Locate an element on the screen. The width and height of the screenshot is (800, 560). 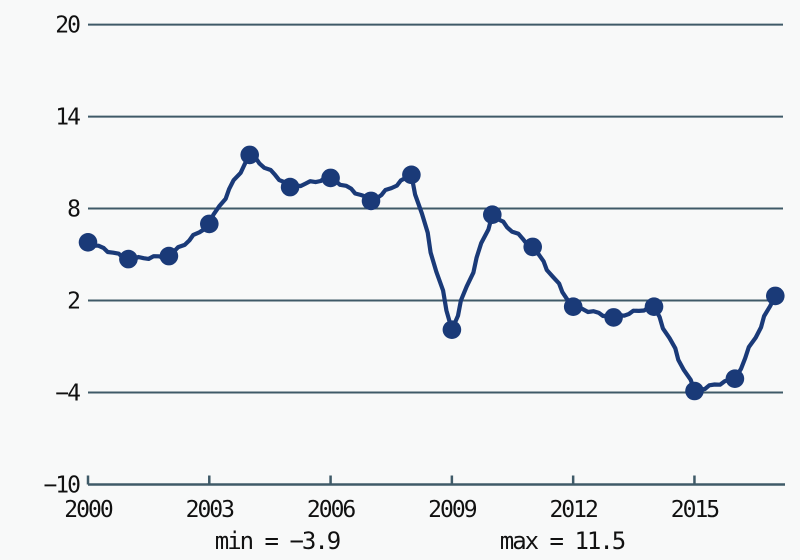
x-tick-label: 2015 is located at coordinates (695, 510).